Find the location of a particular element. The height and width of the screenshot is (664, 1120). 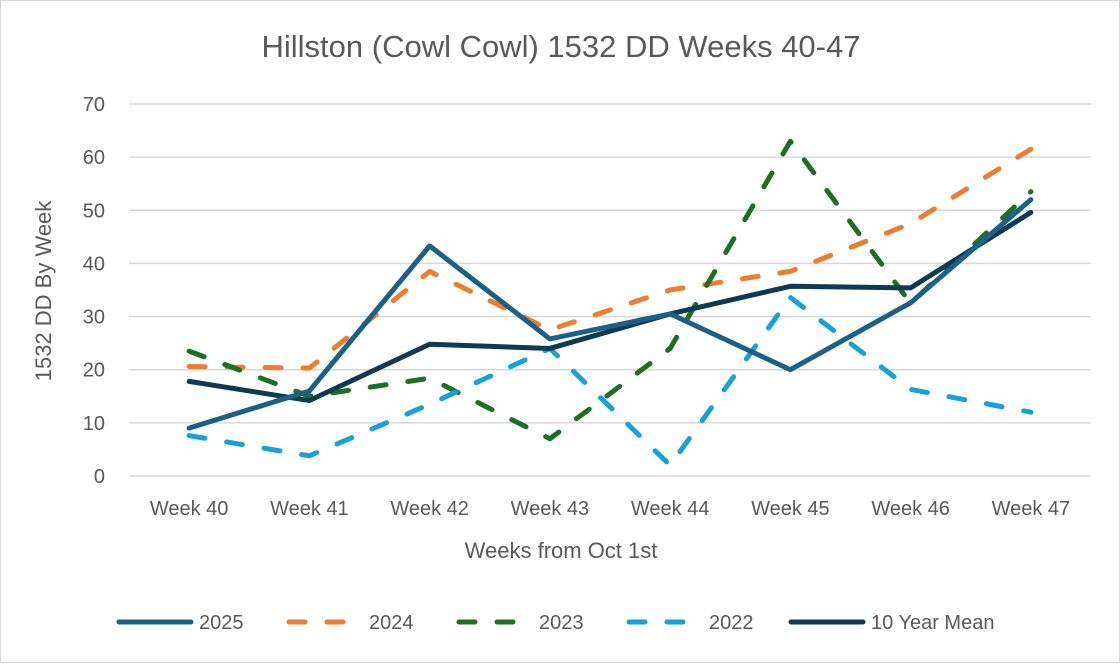

y-tick-label: 20 is located at coordinates (94, 371).